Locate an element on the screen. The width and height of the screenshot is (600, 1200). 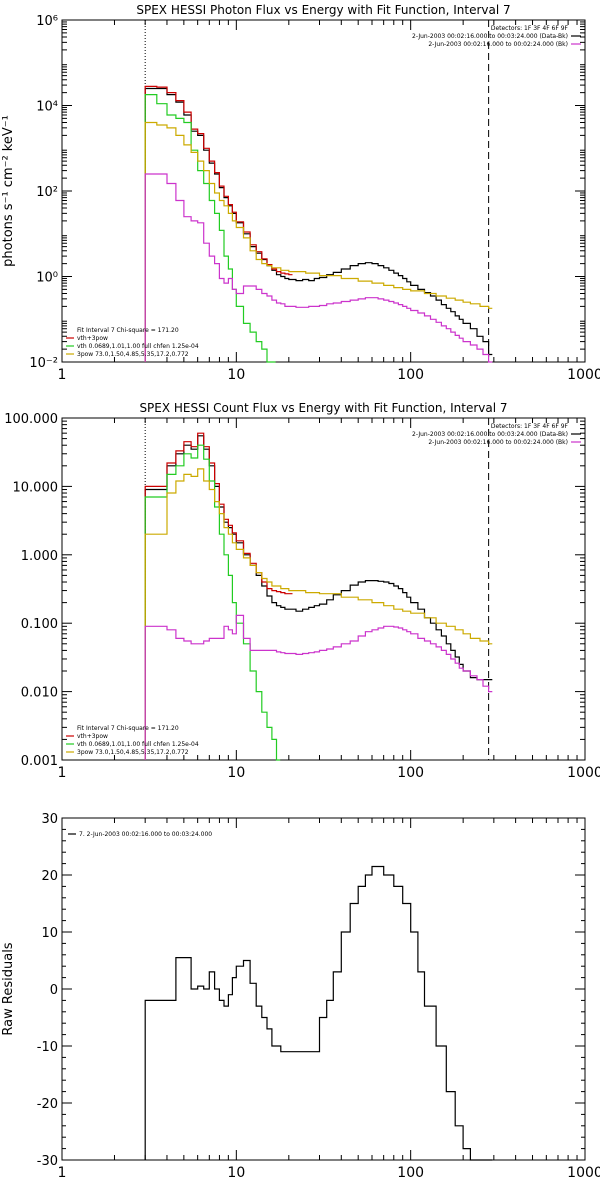
y-tick-label: 10.000 is located at coordinates (36, 487).